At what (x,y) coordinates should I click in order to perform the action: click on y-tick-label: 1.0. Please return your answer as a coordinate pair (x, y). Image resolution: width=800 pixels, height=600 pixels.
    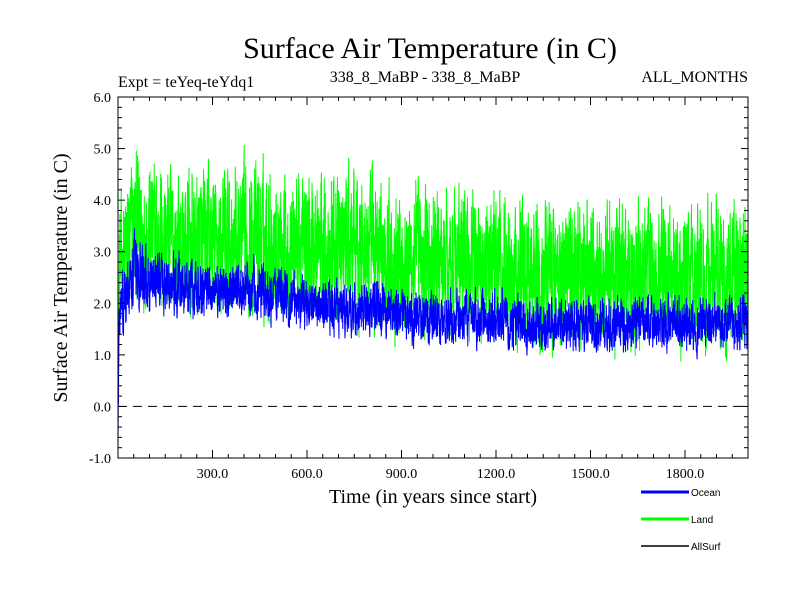
    Looking at the image, I should click on (103, 356).